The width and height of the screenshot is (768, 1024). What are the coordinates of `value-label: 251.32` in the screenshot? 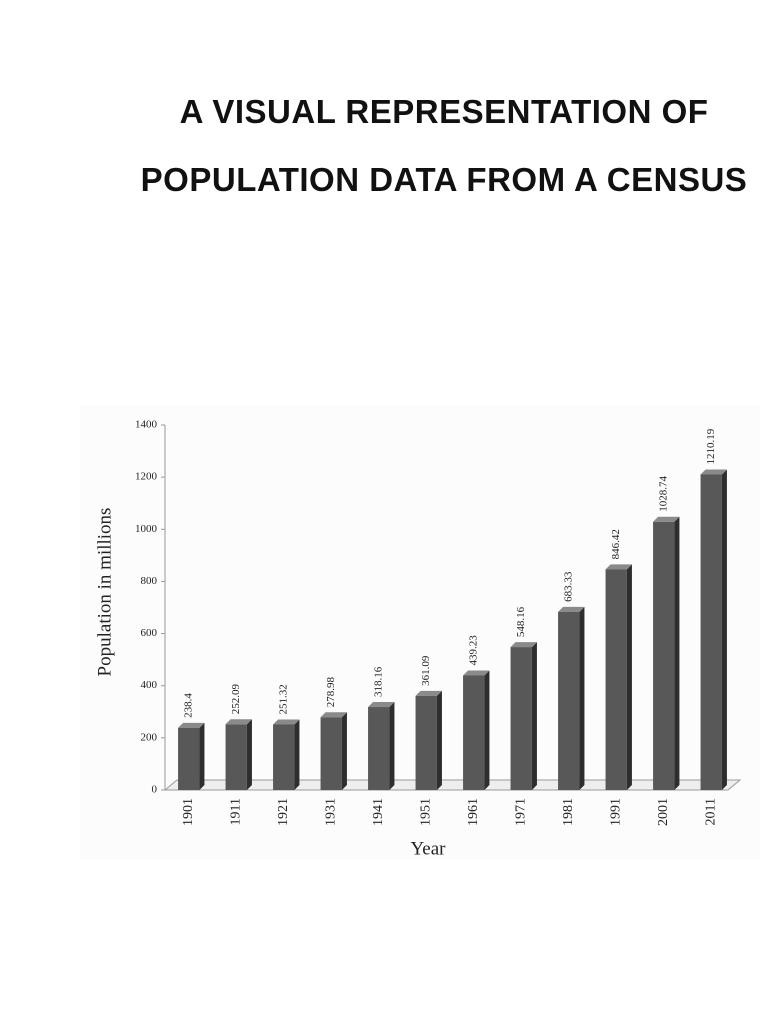 It's located at (283, 699).